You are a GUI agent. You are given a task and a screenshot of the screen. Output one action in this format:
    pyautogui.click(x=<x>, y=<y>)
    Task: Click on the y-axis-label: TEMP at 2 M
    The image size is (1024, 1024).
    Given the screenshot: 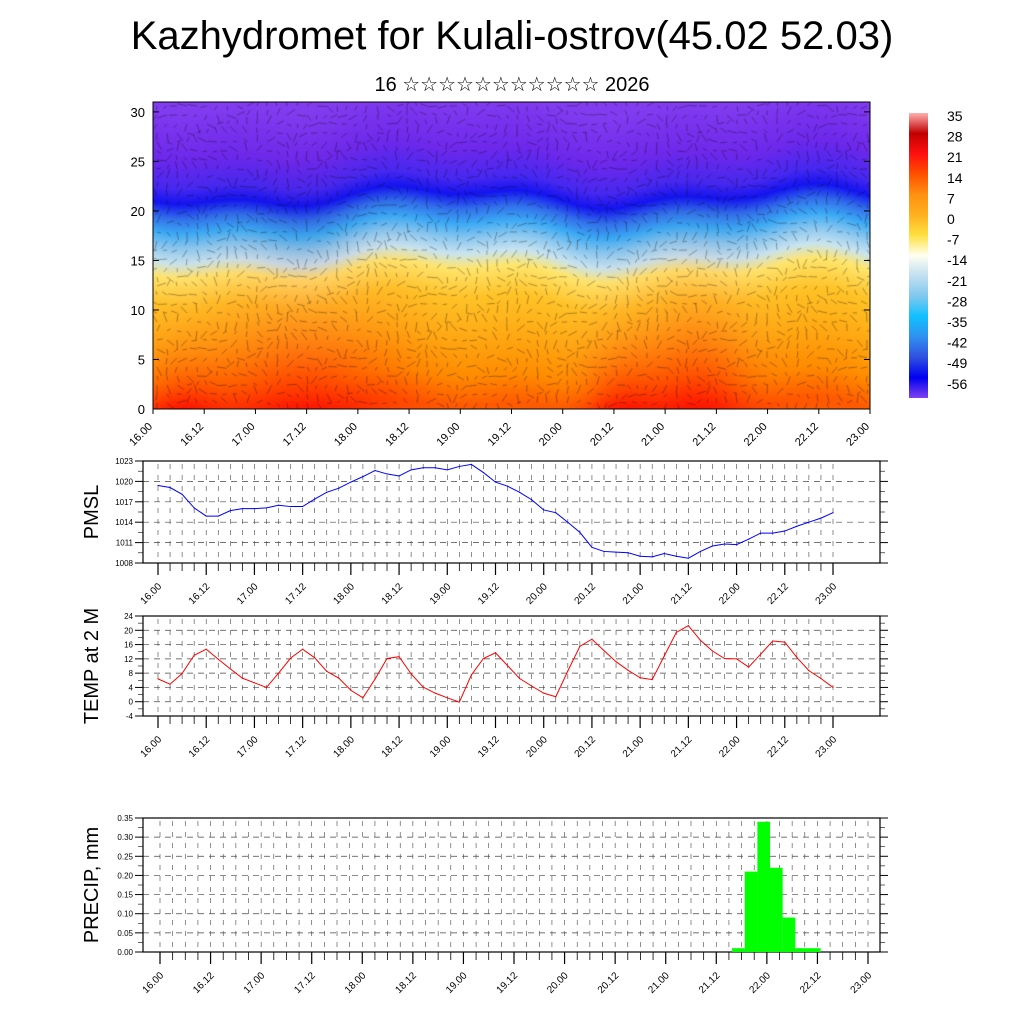 What is the action you would take?
    pyautogui.click(x=92, y=666)
    